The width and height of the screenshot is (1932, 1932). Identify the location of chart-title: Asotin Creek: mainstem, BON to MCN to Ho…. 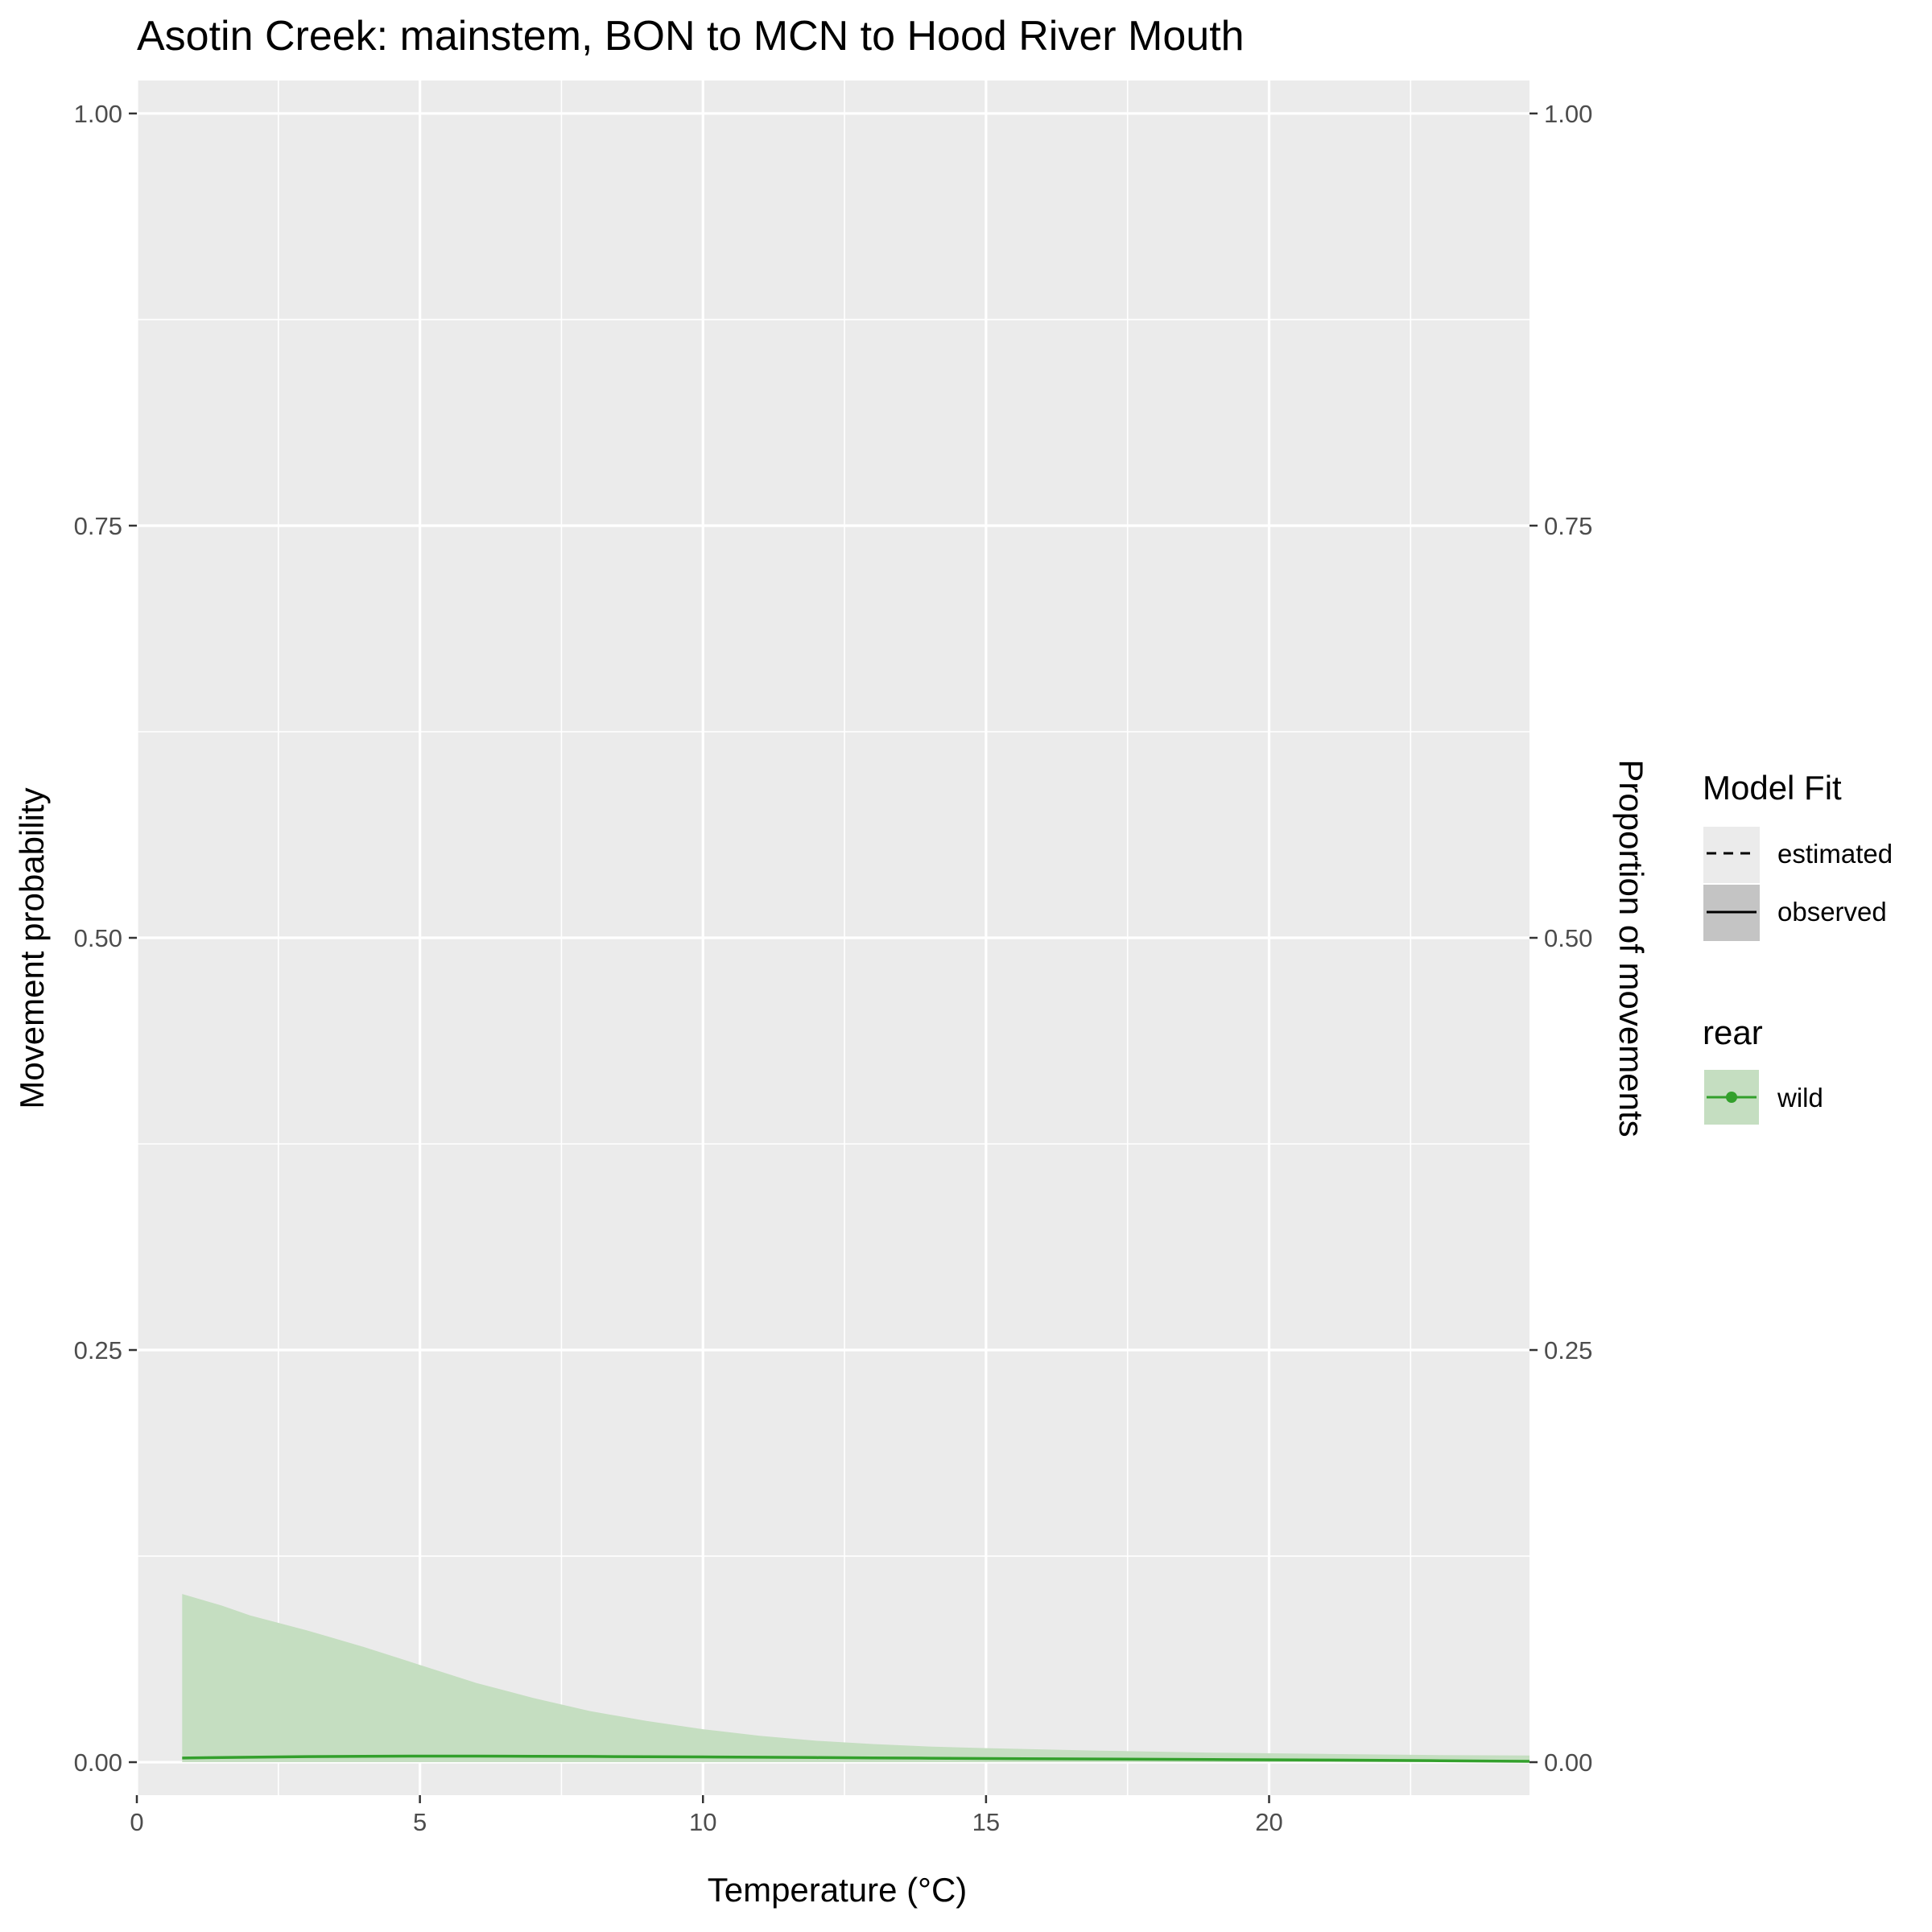
(691, 36).